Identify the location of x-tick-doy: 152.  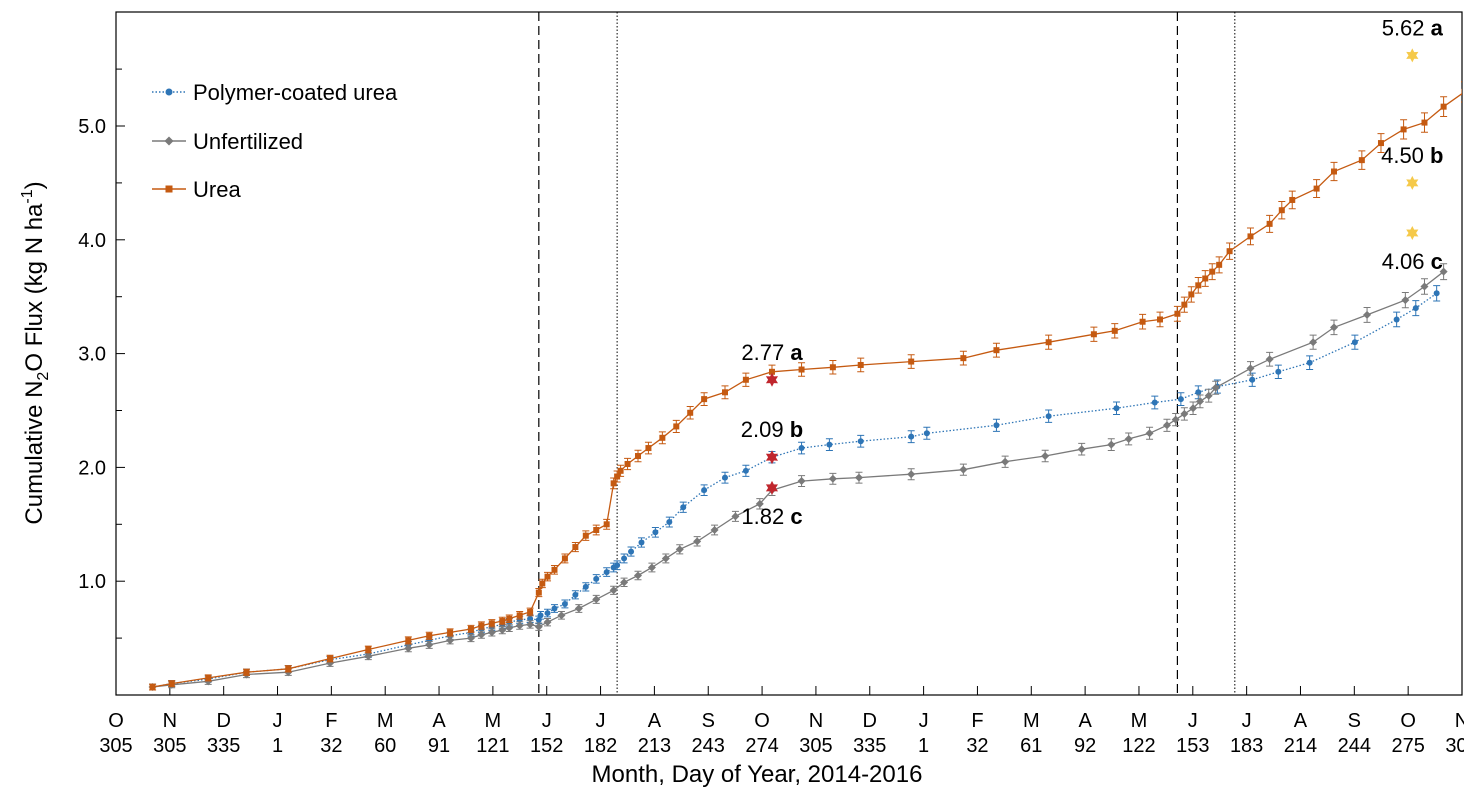
(546, 746).